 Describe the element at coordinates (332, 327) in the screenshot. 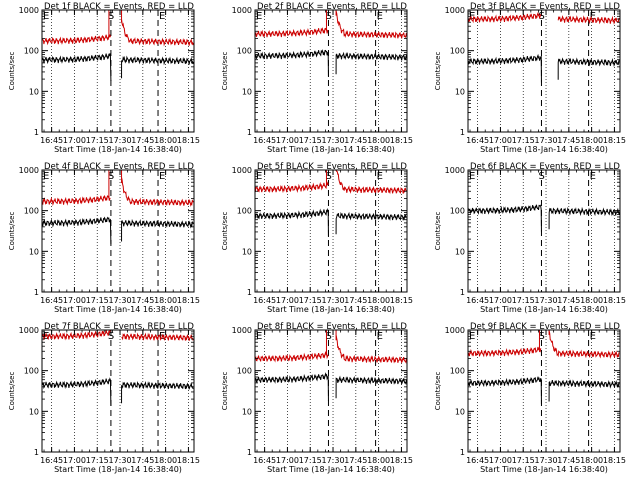

I see `panel-title: Det 8f BLACK = Events, RED = LLD` at that location.